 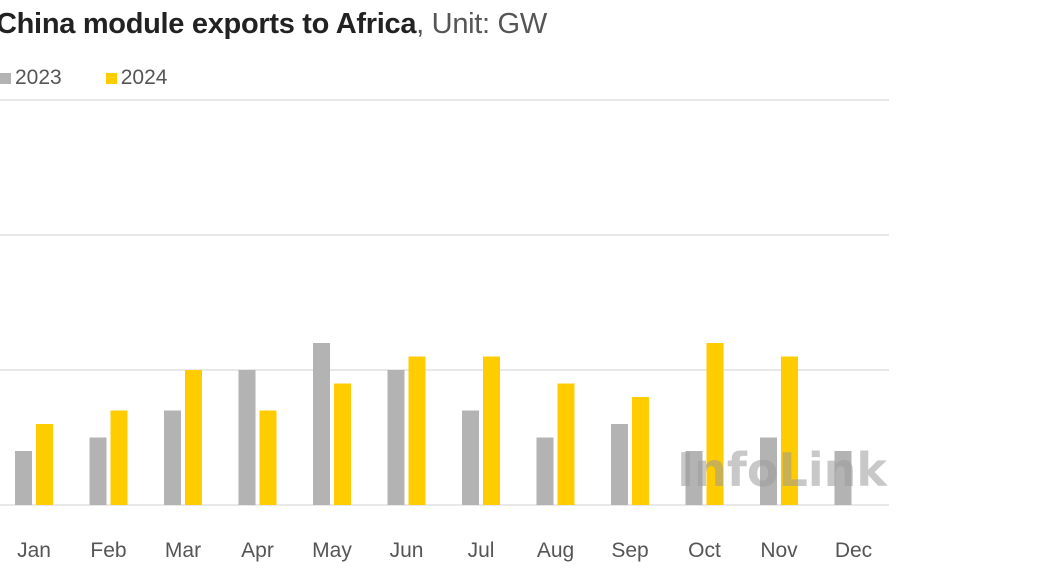 I want to click on legend: 2023 2024, so click(x=105, y=78).